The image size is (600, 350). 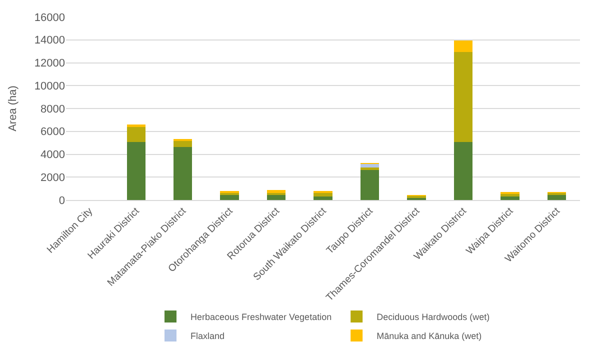 What do you see at coordinates (433, 317) in the screenshot?
I see `legend-label: Deciduous Hardwoods (wet)` at bounding box center [433, 317].